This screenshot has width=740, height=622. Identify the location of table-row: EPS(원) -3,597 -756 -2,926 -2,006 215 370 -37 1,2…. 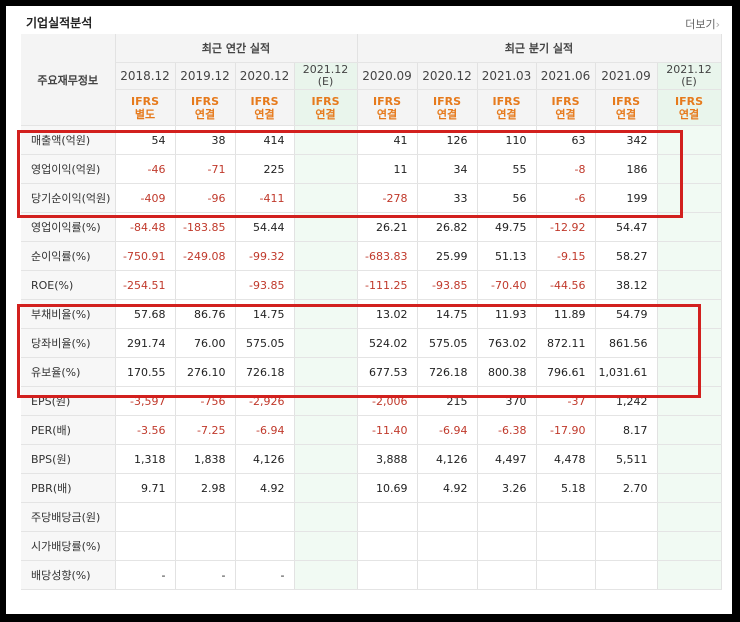
(371, 401).